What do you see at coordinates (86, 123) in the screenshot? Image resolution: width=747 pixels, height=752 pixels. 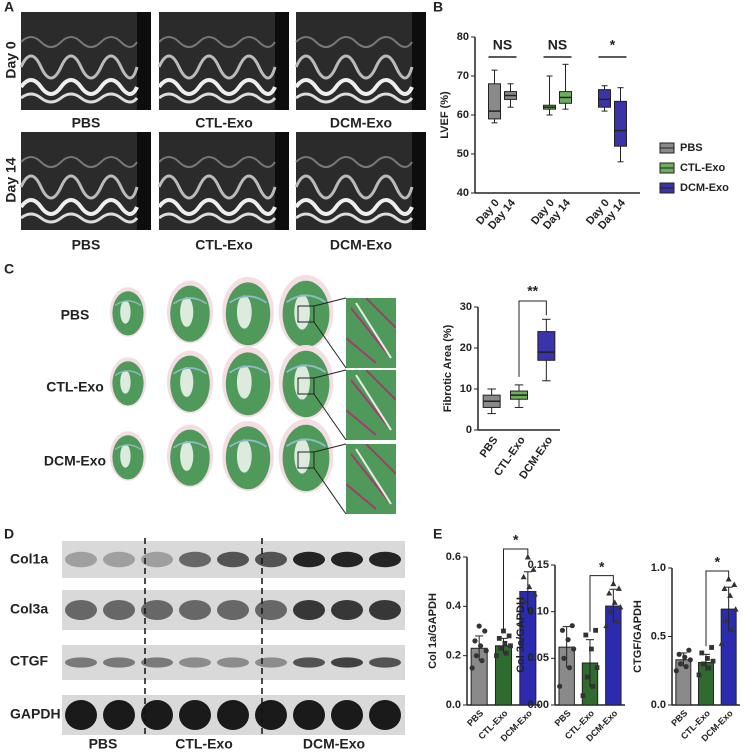 I see `column-label: PBS` at bounding box center [86, 123].